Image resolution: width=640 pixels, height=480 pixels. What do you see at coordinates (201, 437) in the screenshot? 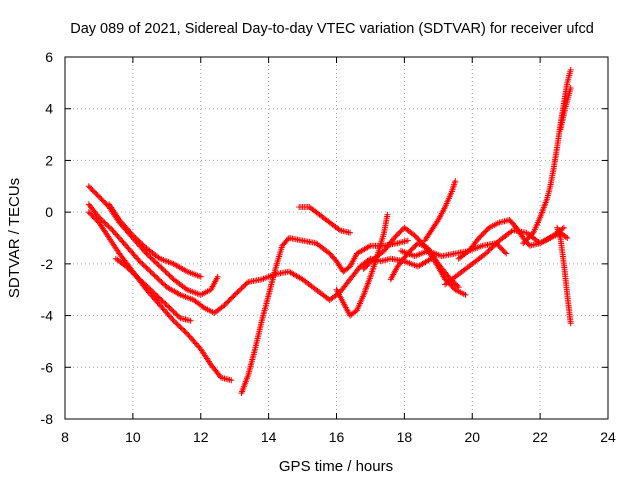
I see `x-tick-label: 12` at bounding box center [201, 437].